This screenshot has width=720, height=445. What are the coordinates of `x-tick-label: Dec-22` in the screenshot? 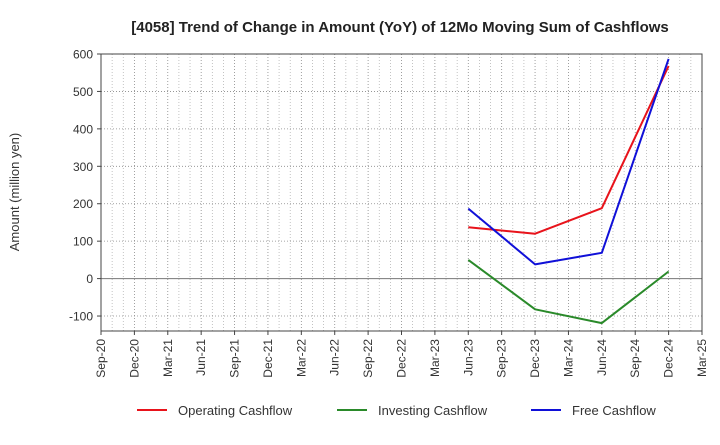 It's located at (402, 358).